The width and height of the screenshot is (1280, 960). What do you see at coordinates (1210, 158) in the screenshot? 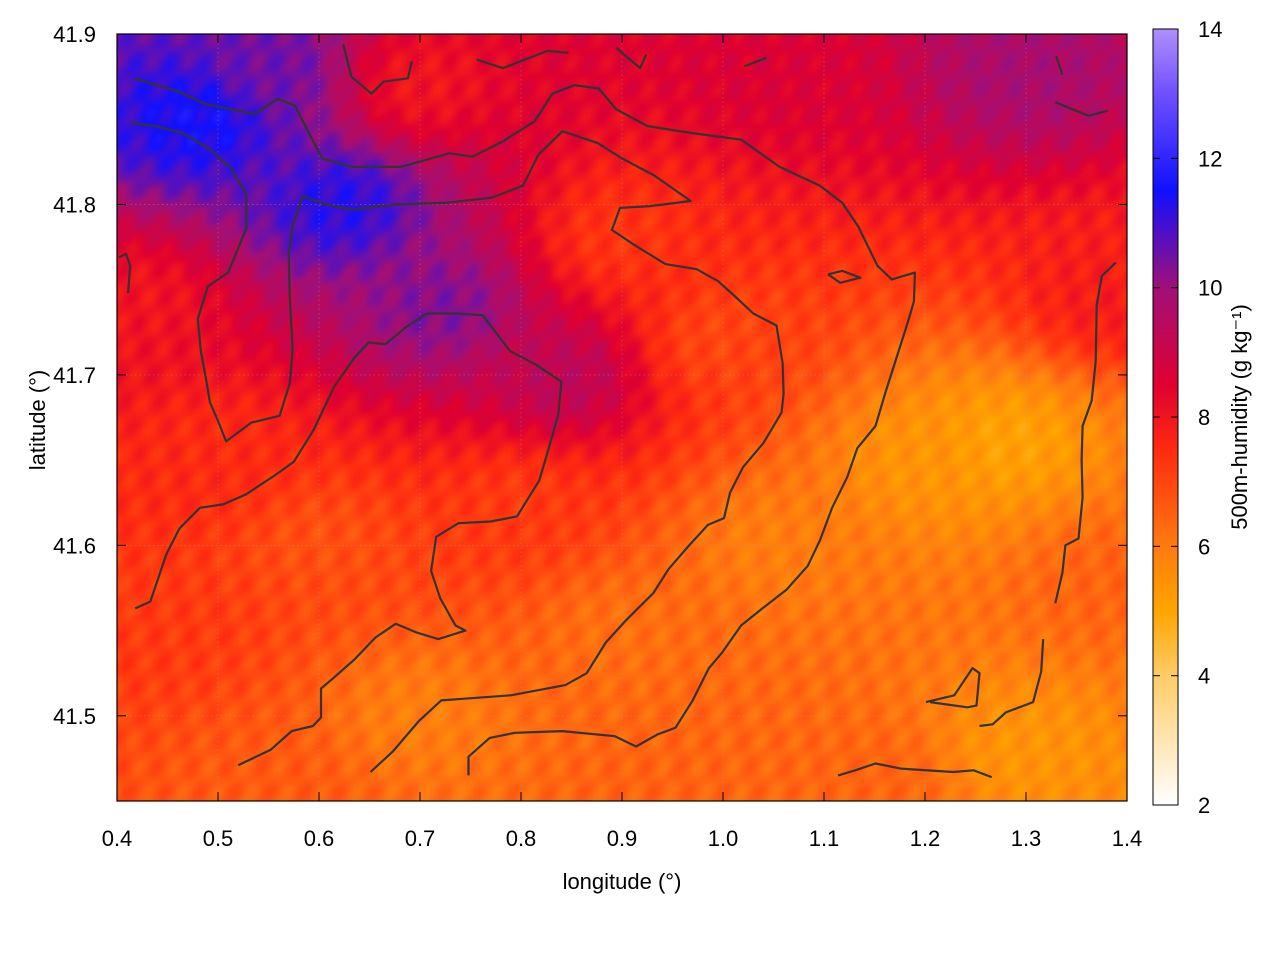
I see `colorbar-tick-label: 12` at bounding box center [1210, 158].